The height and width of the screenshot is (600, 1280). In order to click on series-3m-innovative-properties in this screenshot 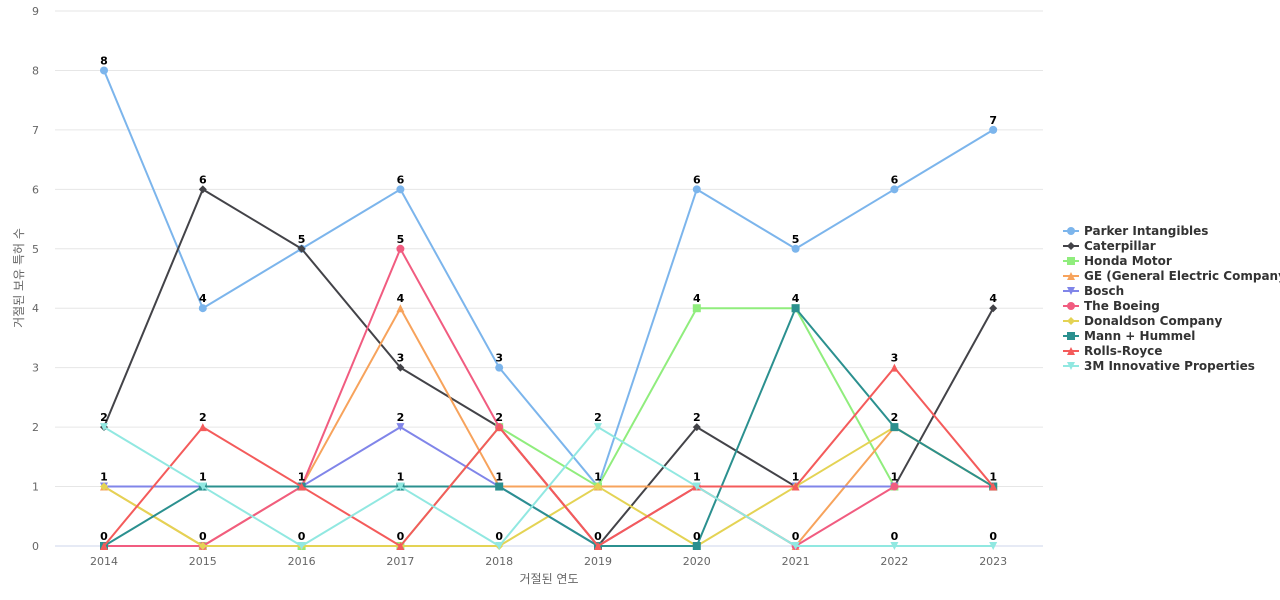, I will do `click(549, 486)`.